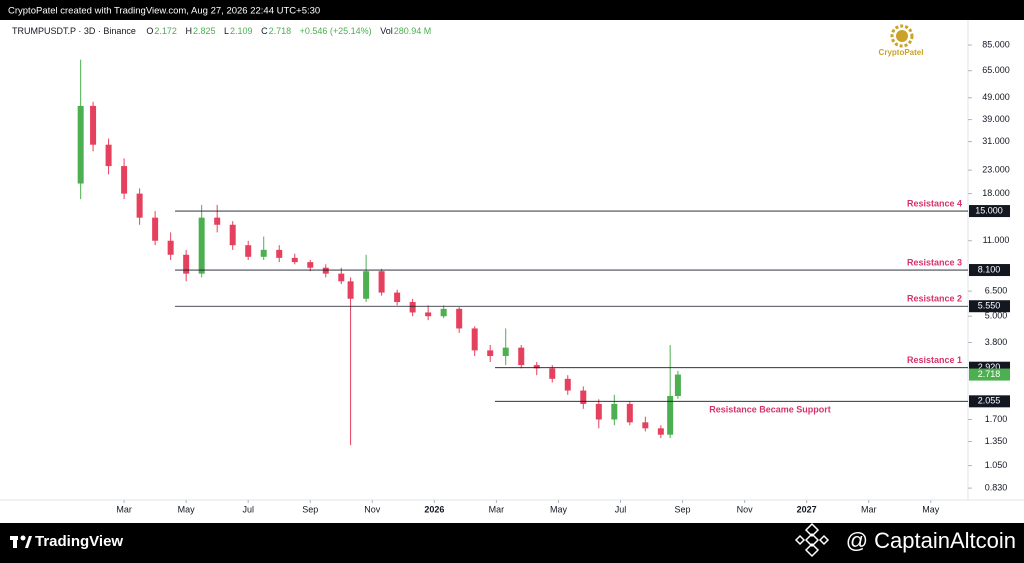 The image size is (1024, 563). I want to click on last-price-label: 2.718, so click(989, 374).